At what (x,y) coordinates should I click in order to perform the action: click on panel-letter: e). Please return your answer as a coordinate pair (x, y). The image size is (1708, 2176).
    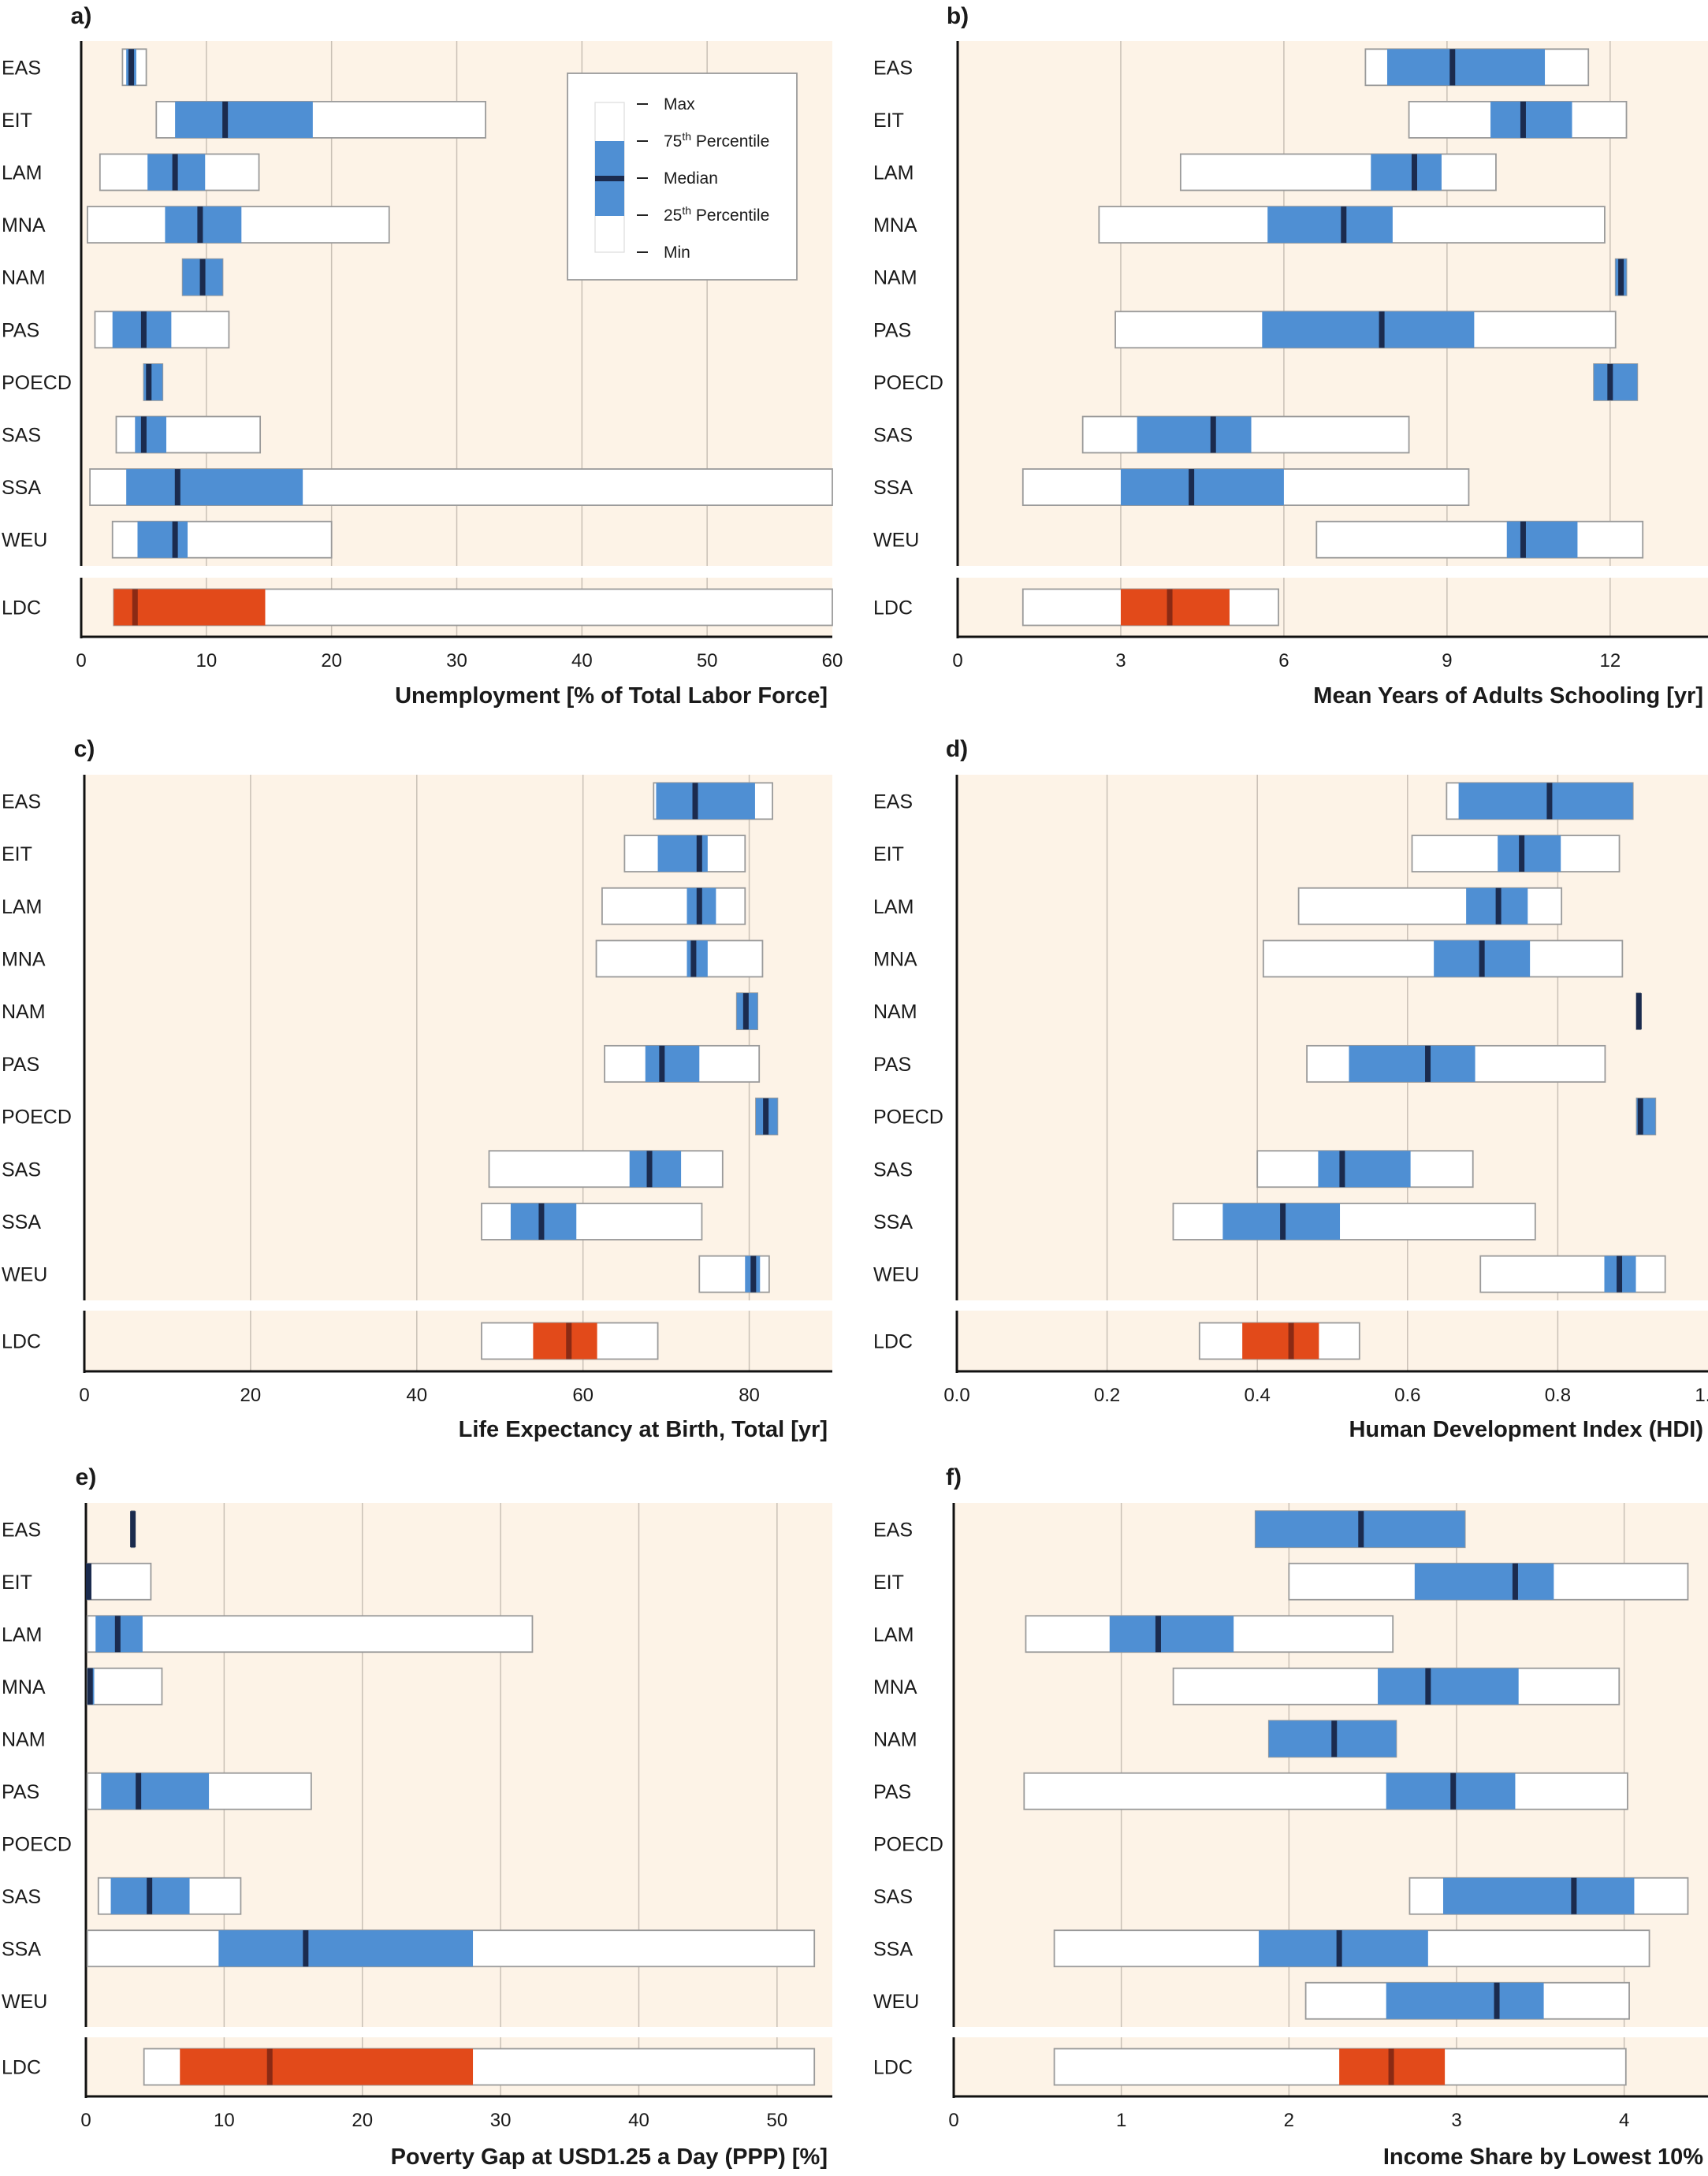
    Looking at the image, I should click on (86, 1477).